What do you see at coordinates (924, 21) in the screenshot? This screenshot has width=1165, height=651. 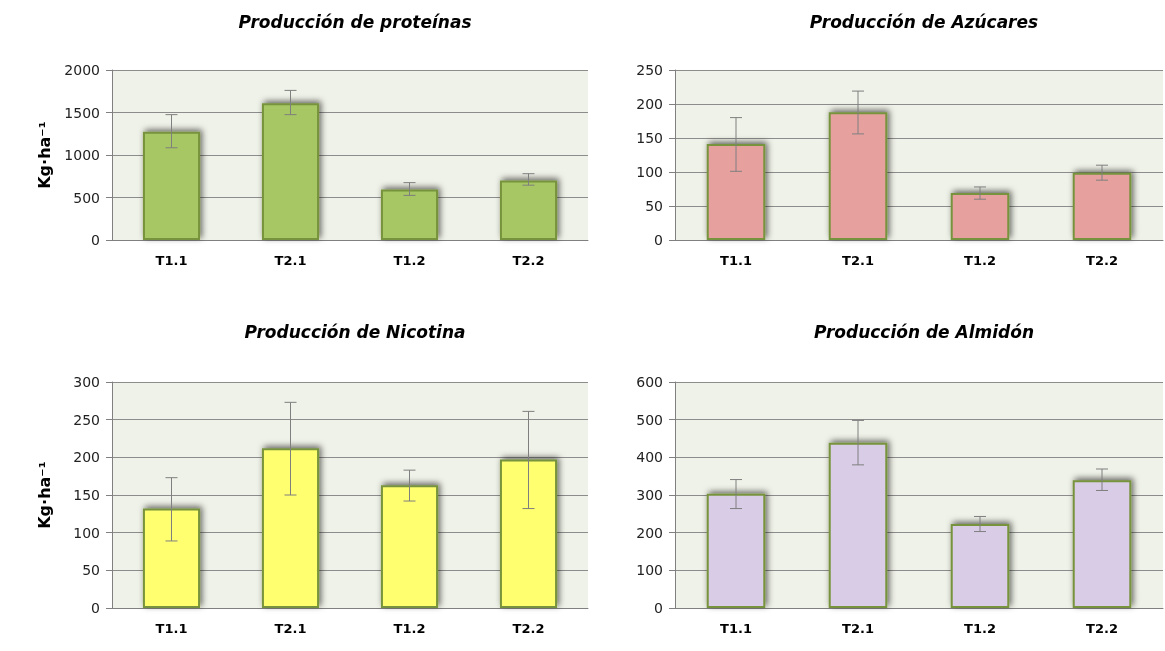 I see `chart-title: Producción de Azúcares` at bounding box center [924, 21].